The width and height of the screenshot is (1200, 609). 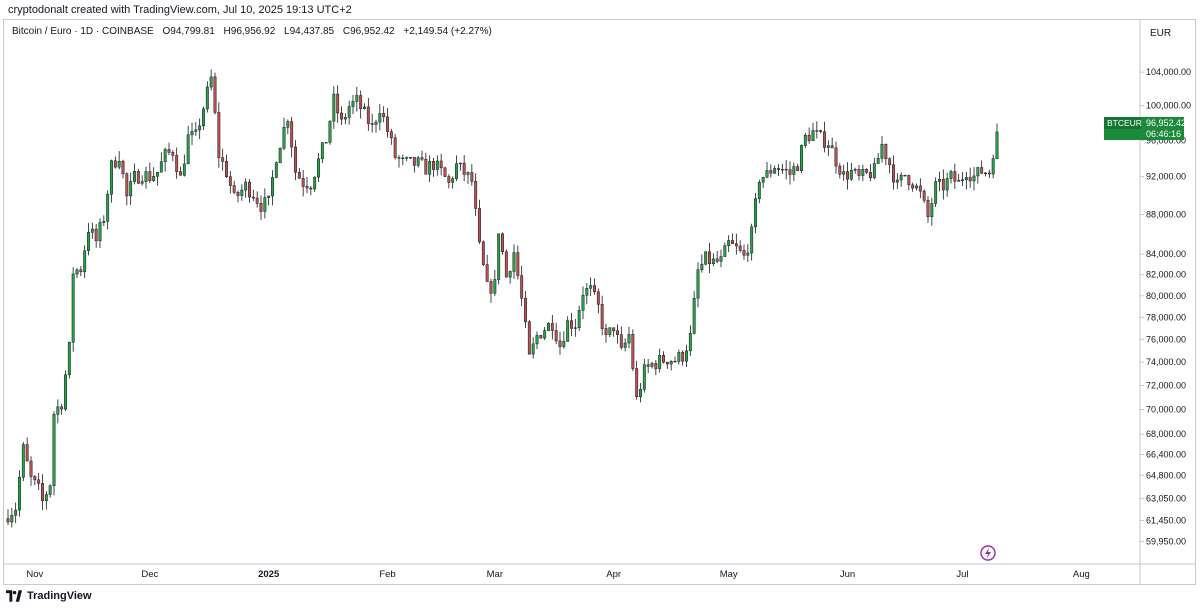 What do you see at coordinates (1166, 317) in the screenshot?
I see `price-tick-label: 78,000.00` at bounding box center [1166, 317].